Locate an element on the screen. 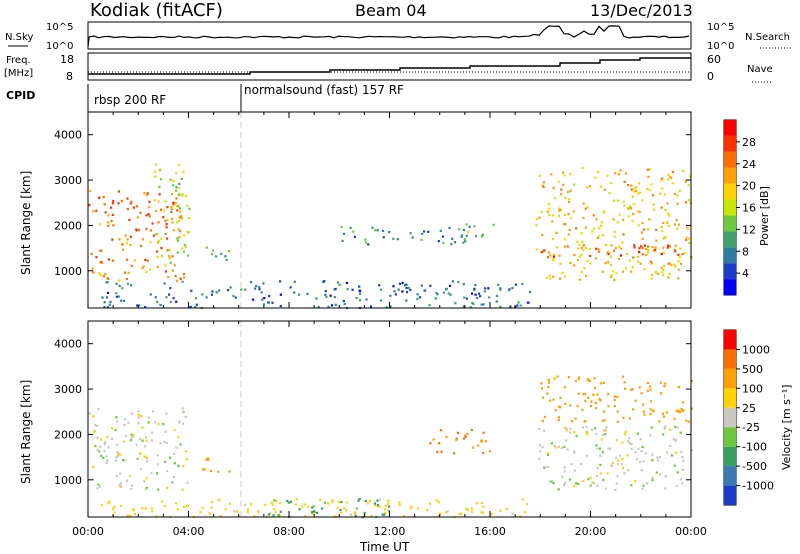 The height and width of the screenshot is (554, 800). nsearch-tick-bottom: 10^0 is located at coordinates (720, 46).